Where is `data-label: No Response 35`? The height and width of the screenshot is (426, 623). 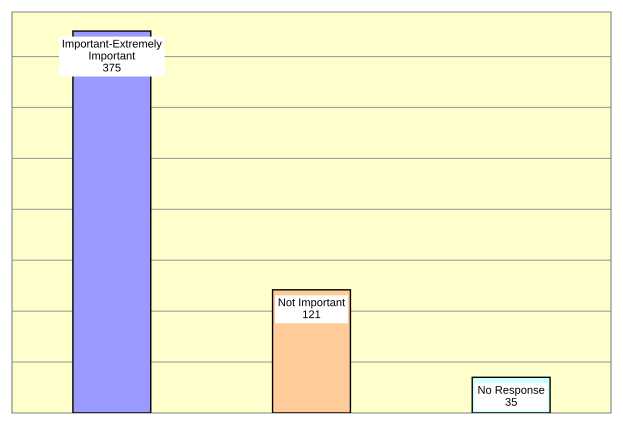
data-label: No Response 35 is located at coordinates (511, 396).